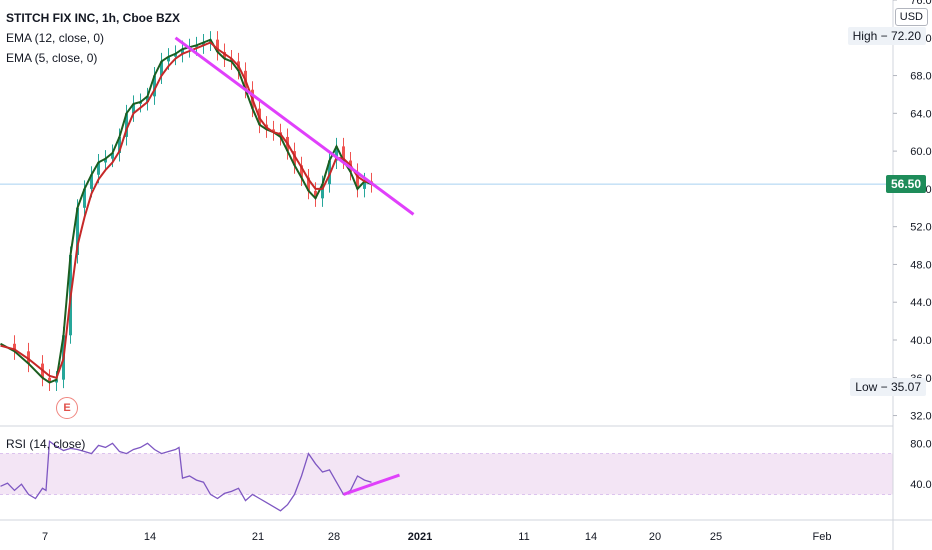  I want to click on time-tick-label: 20, so click(655, 537).